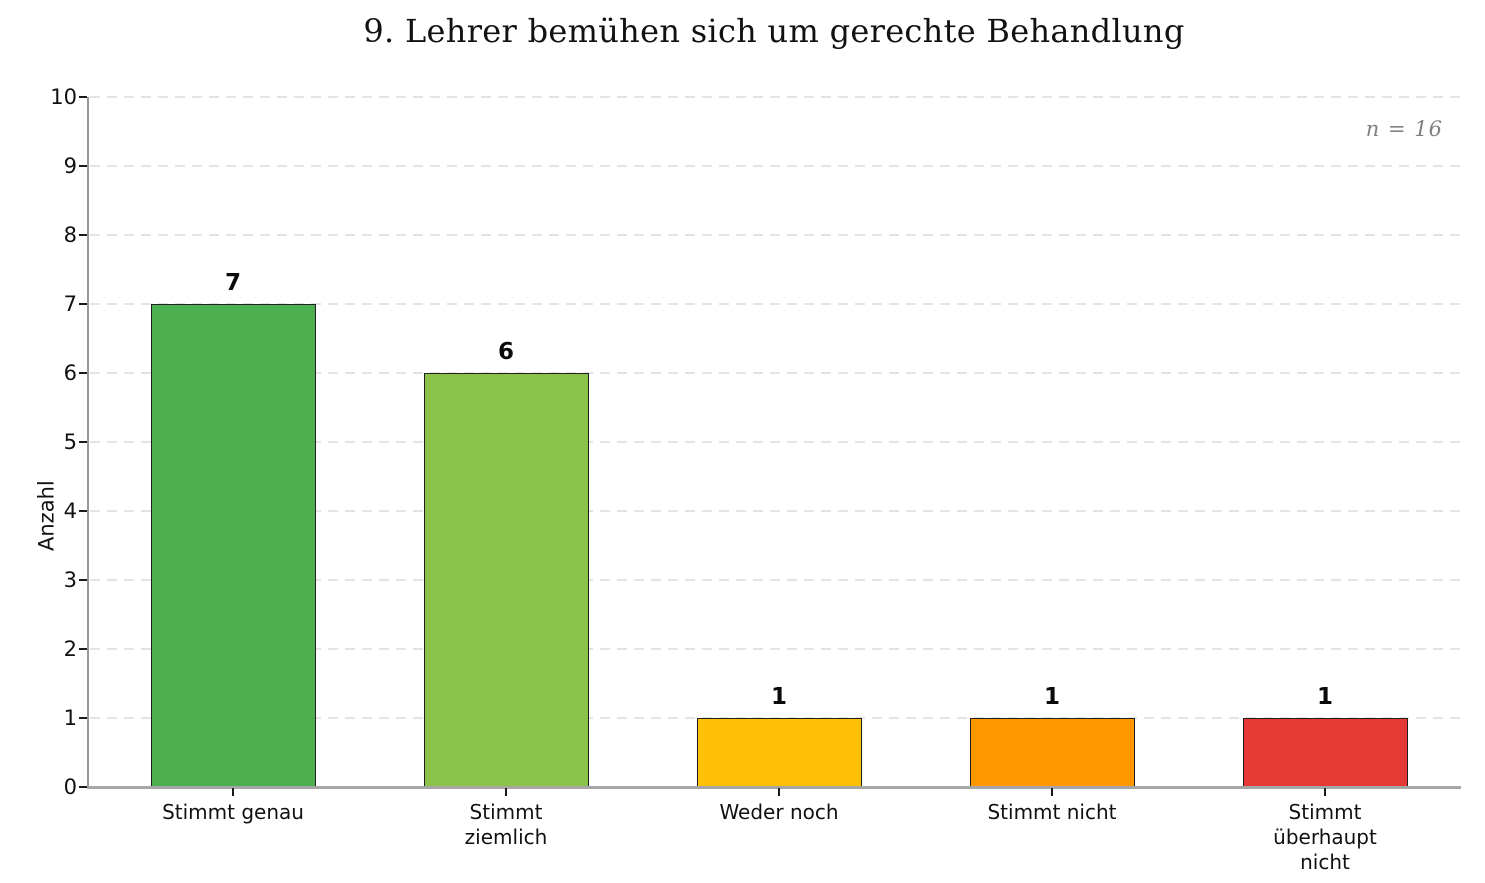 Image resolution: width=1485 pixels, height=883 pixels. Describe the element at coordinates (70, 235) in the screenshot. I see `y-tick-label: 8` at that location.